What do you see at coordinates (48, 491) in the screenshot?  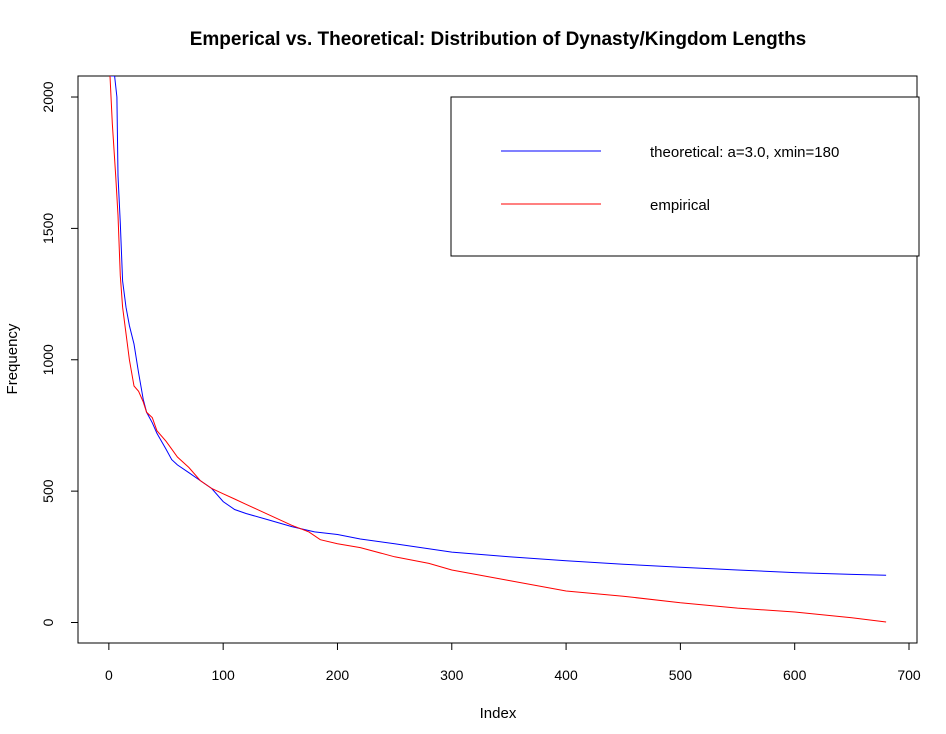 I see `y-tick-label: 500` at bounding box center [48, 491].